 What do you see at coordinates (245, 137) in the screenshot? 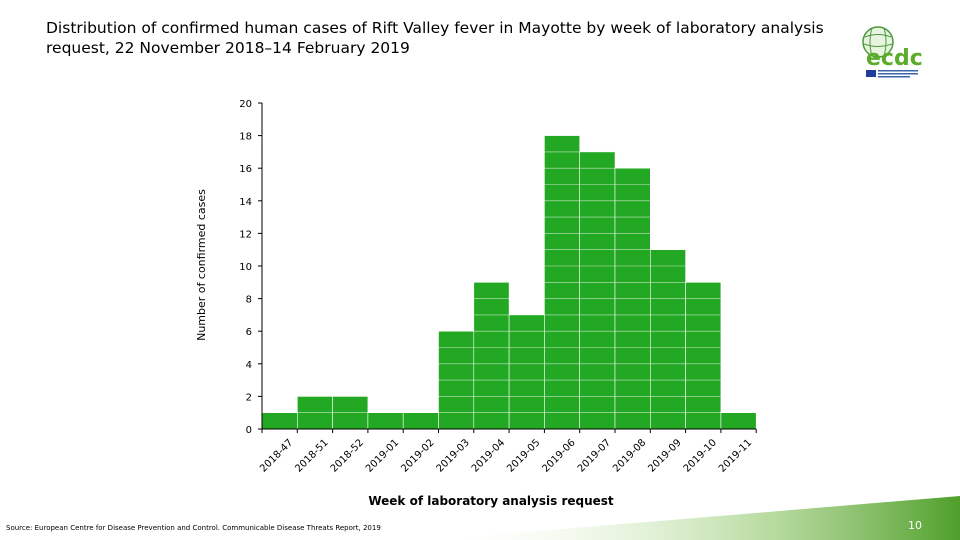
I see `y-tick-label: 18` at bounding box center [245, 137].